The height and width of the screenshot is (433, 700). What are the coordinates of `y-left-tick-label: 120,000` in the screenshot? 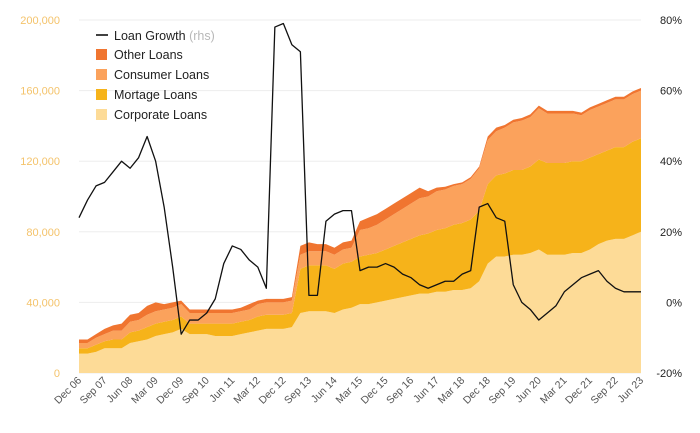 It's located at (40, 162).